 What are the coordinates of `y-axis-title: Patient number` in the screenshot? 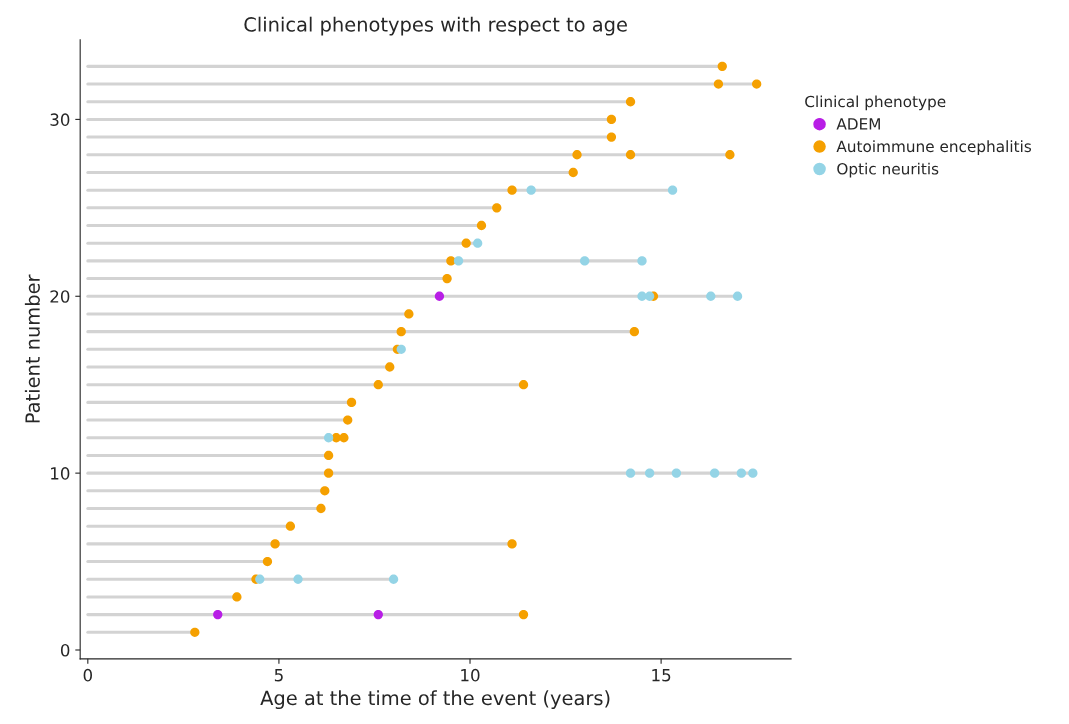 It's located at (32, 348).